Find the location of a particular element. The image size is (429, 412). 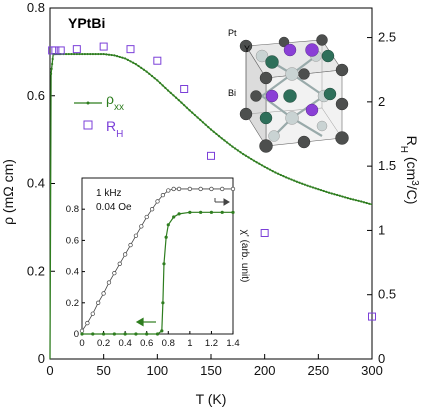

atom-label-pt: Pt is located at coordinates (232, 33).